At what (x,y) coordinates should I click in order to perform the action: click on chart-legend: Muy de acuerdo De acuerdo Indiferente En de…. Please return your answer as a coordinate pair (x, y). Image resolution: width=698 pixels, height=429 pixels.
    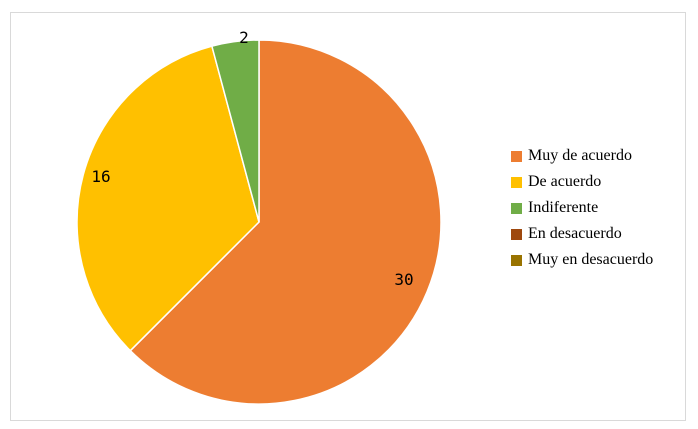
    Looking at the image, I should click on (582, 208).